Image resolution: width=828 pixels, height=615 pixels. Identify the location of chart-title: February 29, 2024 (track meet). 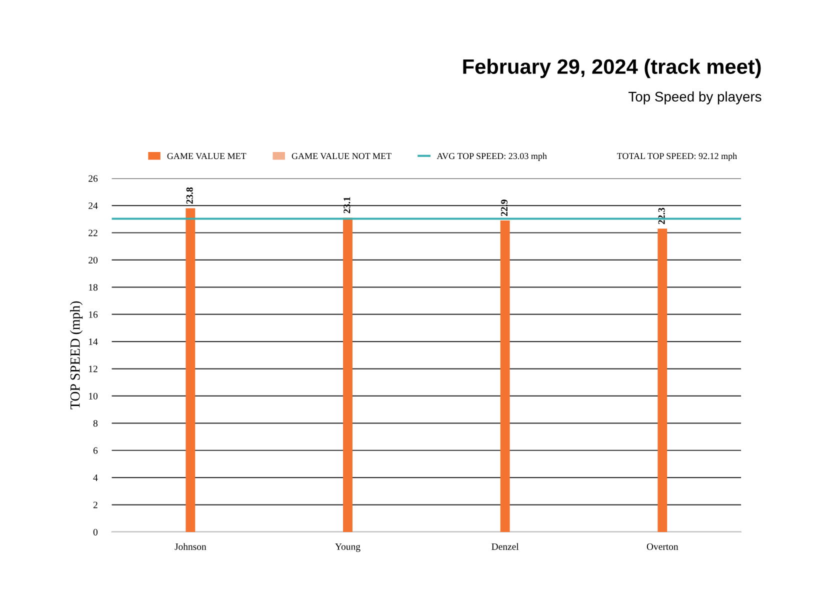
(612, 68).